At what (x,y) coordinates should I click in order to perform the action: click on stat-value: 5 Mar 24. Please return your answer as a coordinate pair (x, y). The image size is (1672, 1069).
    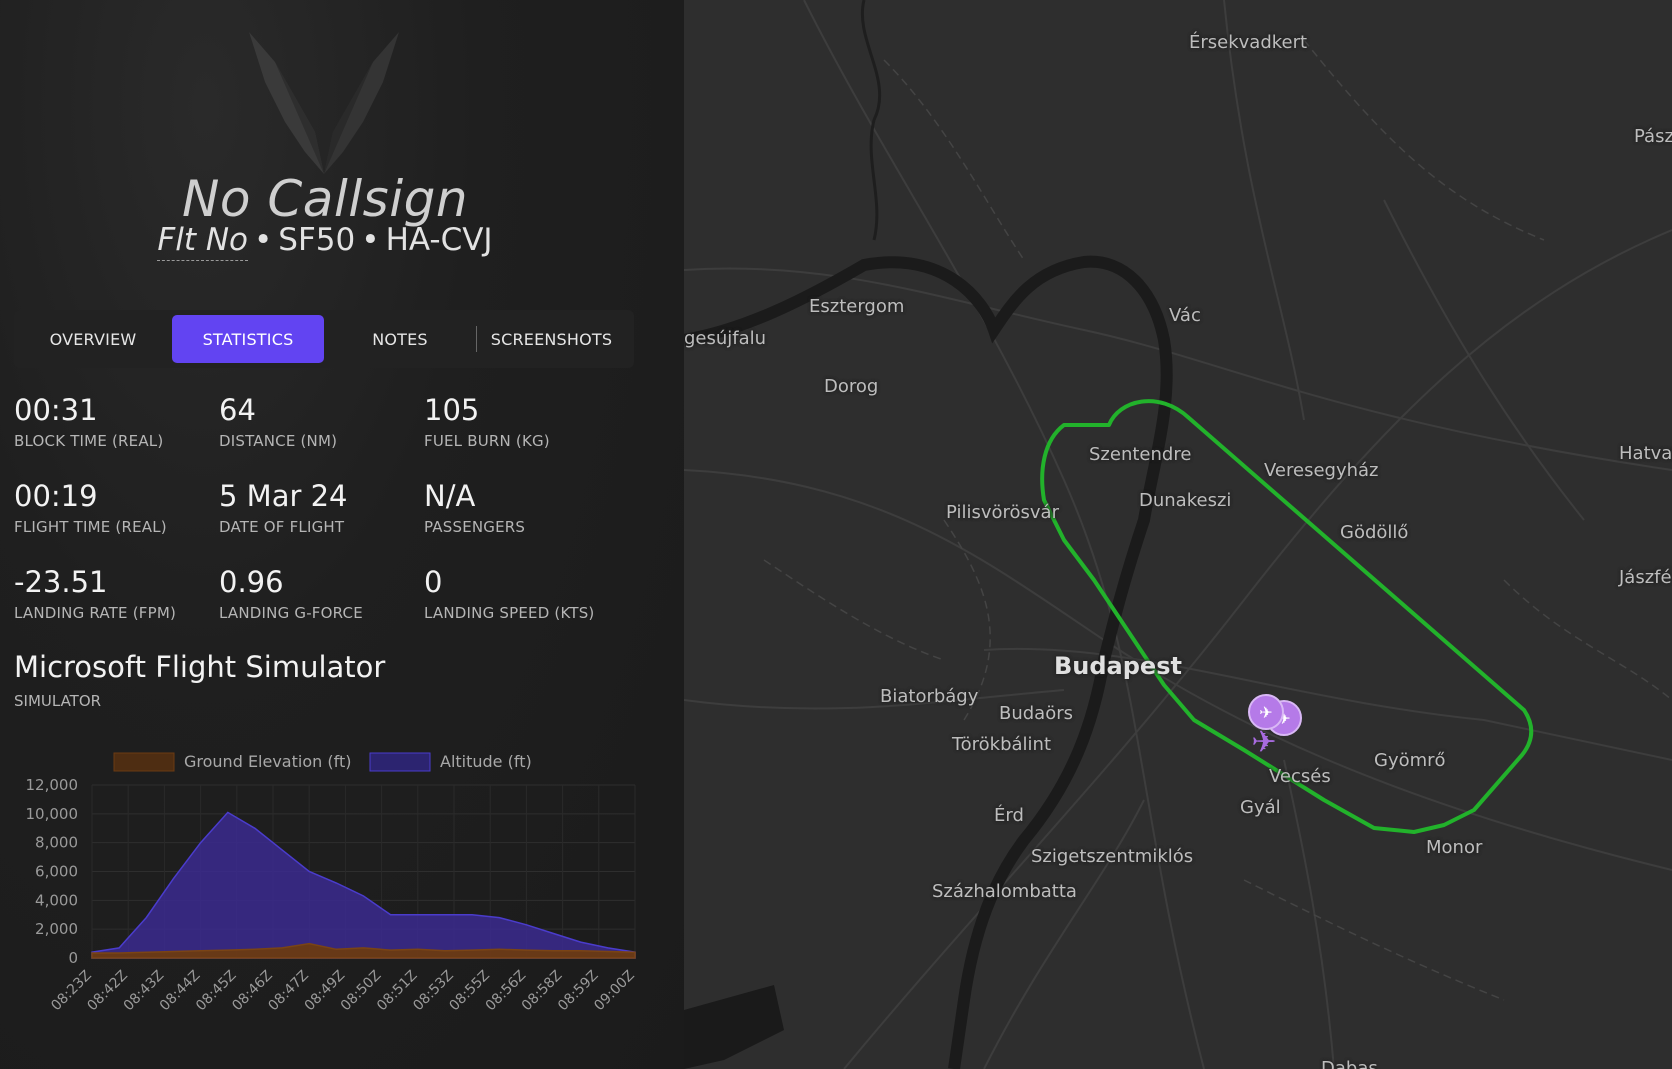
    Looking at the image, I should click on (283, 496).